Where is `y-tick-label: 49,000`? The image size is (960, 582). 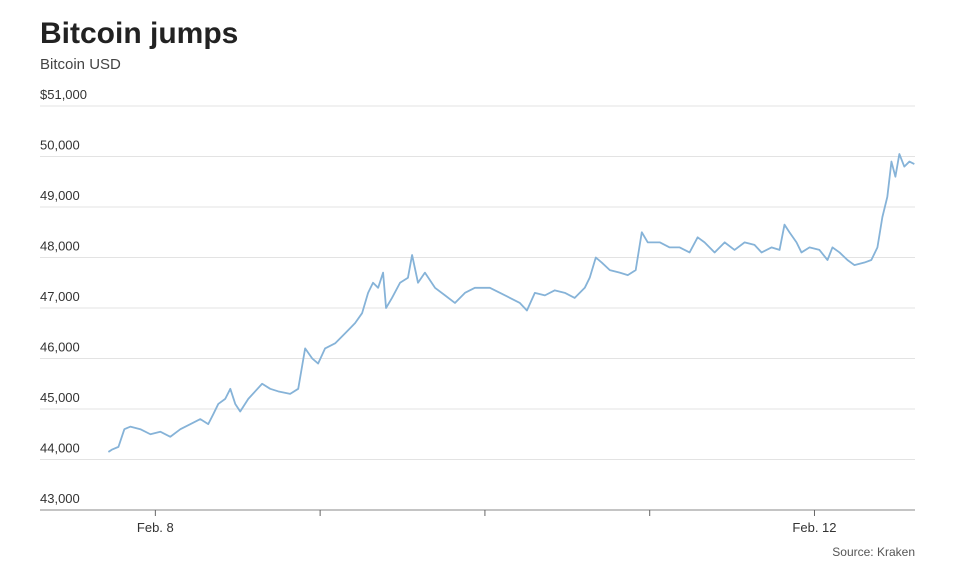 y-tick-label: 49,000 is located at coordinates (60, 195).